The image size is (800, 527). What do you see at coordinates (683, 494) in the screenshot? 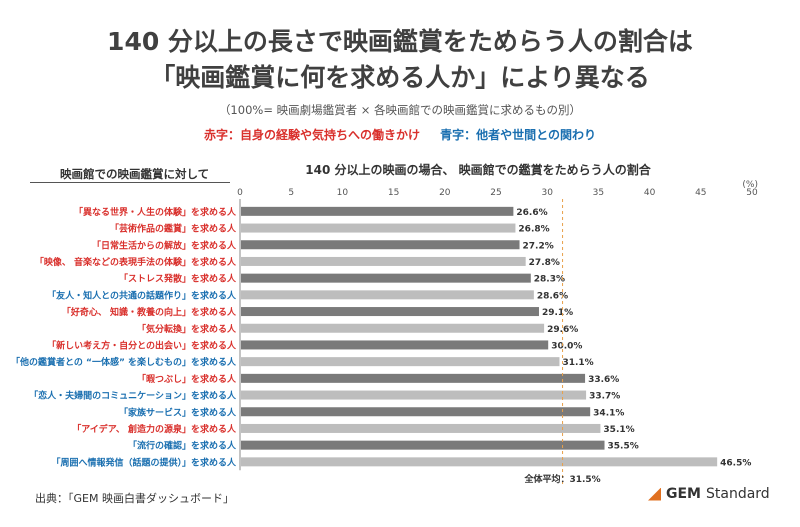
I see `logo-bold: GEM` at bounding box center [683, 494].